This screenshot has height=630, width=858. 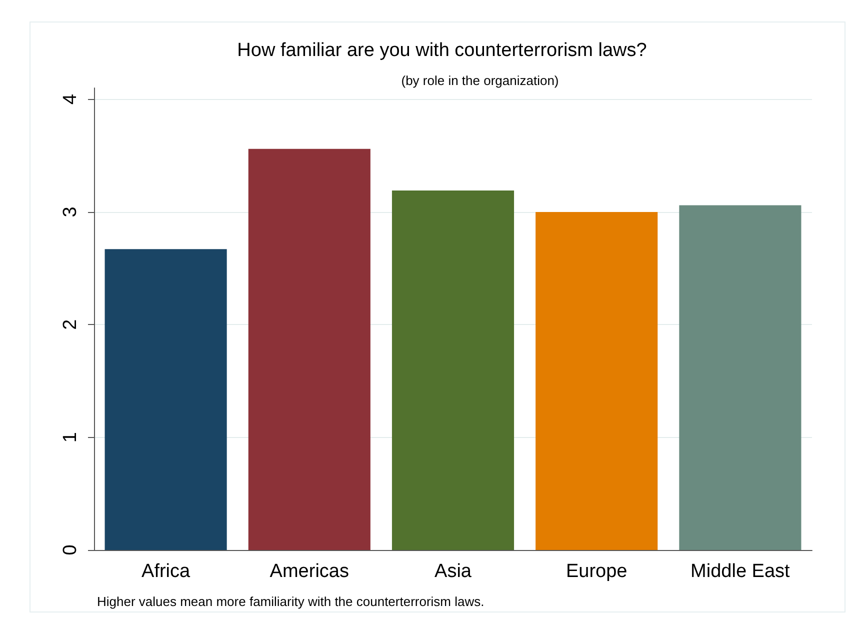 I want to click on y-tick-label: 0, so click(x=70, y=550).